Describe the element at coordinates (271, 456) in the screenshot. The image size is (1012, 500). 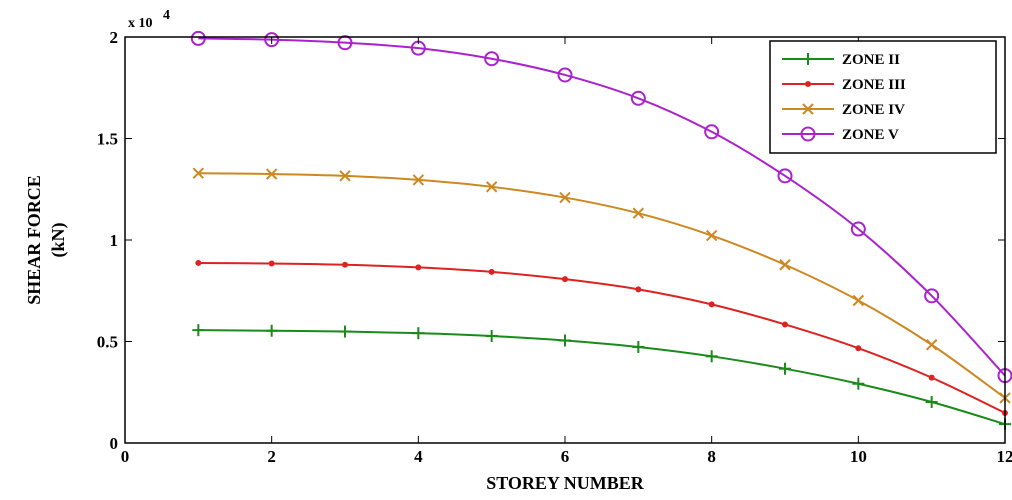
I see `x-tick-label: 2` at that location.